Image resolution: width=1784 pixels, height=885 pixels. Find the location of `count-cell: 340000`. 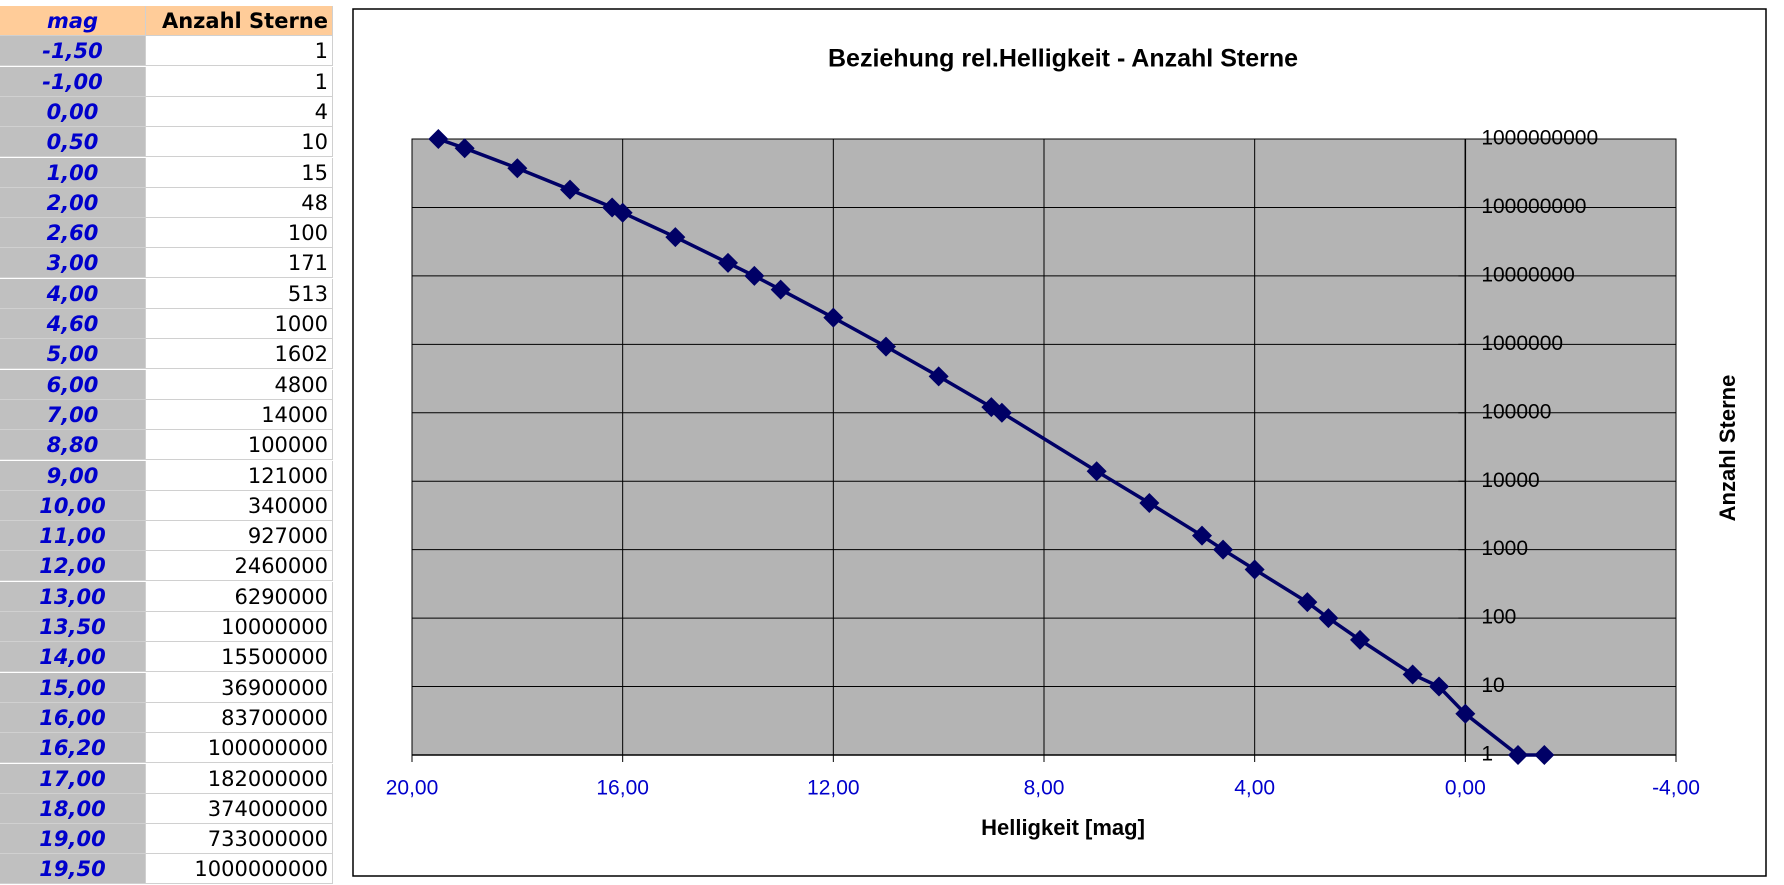

count-cell: 340000 is located at coordinates (239, 505).